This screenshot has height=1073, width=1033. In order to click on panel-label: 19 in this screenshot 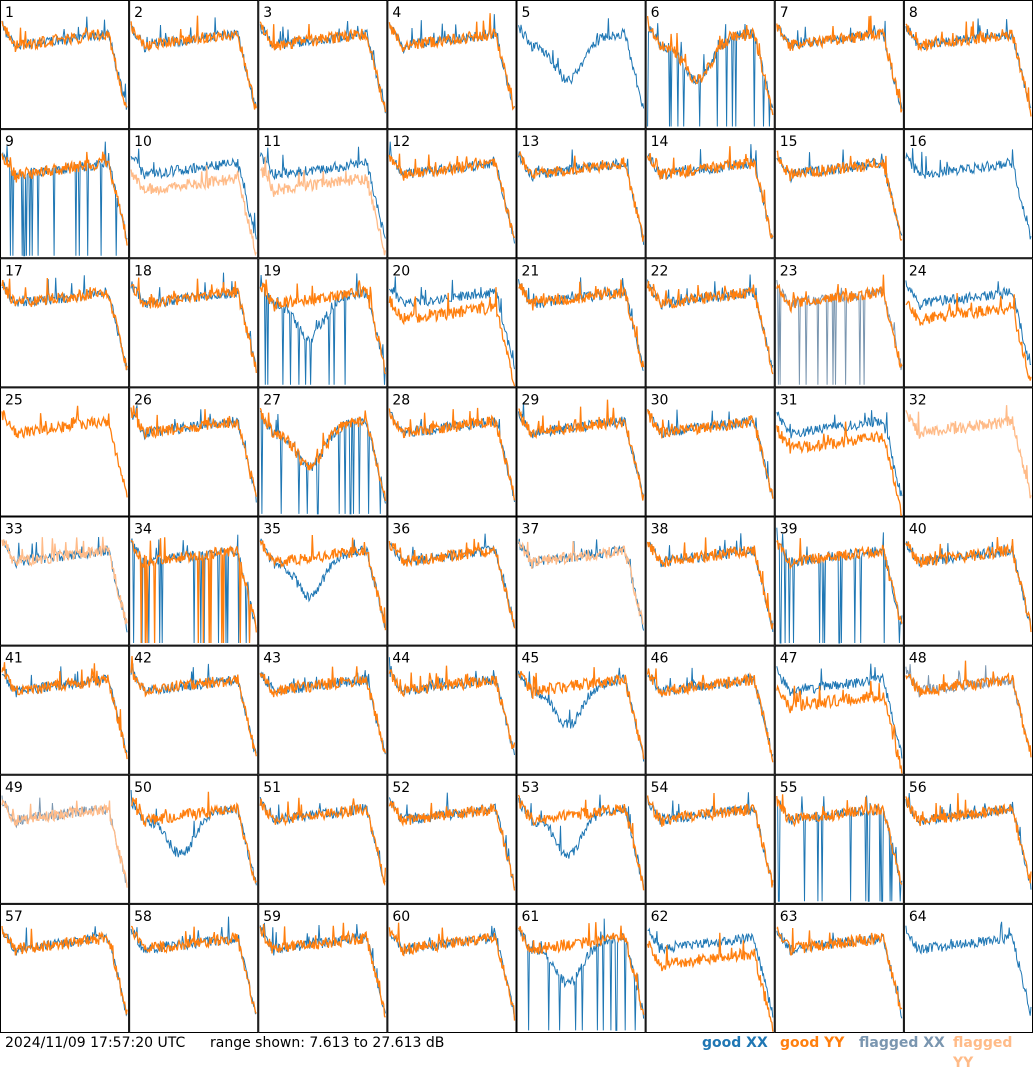, I will do `click(272, 271)`.